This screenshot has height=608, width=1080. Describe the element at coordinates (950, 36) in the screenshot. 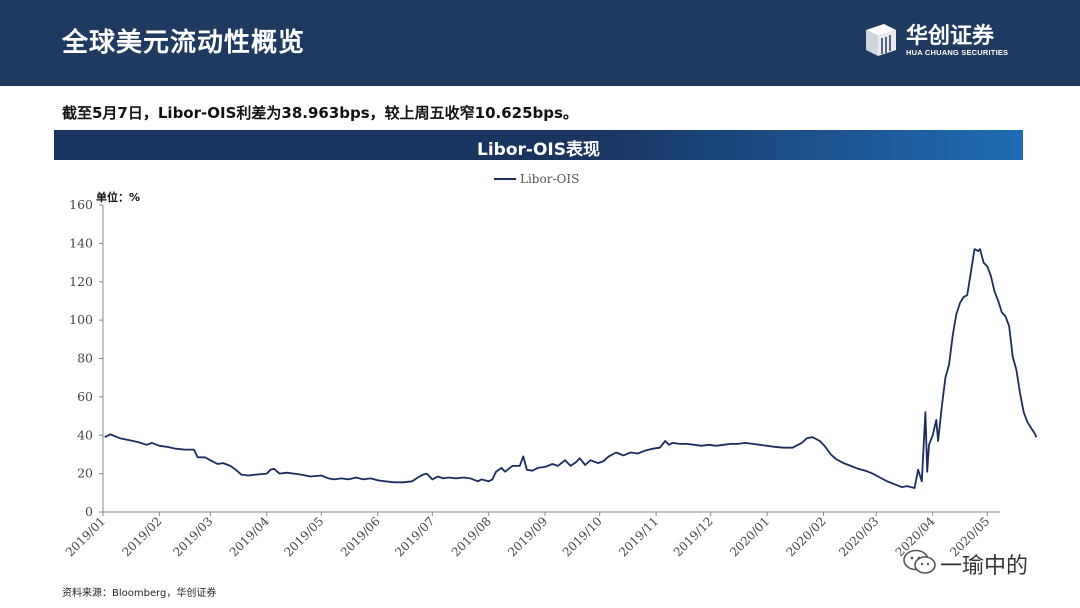

I see `logo-name-cn: 华创证券` at that location.